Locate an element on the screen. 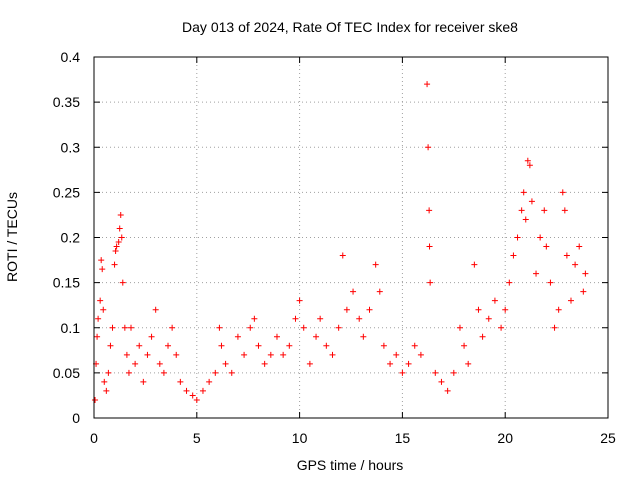 The image size is (640, 480). y-tick-label: 0.05 is located at coordinates (66, 373).